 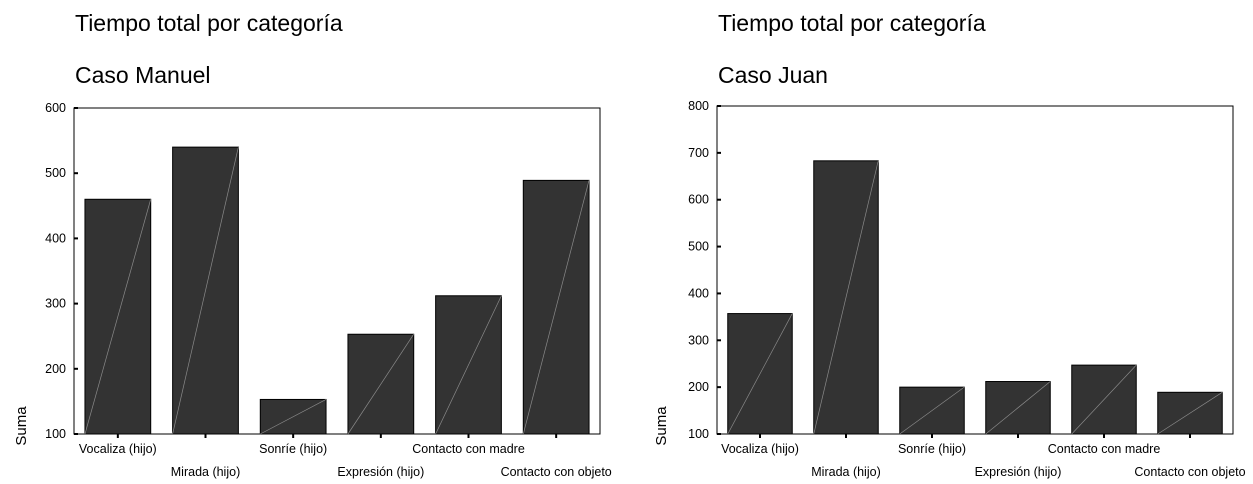 What do you see at coordinates (698, 153) in the screenshot?
I see `y-tick-label: 700` at bounding box center [698, 153].